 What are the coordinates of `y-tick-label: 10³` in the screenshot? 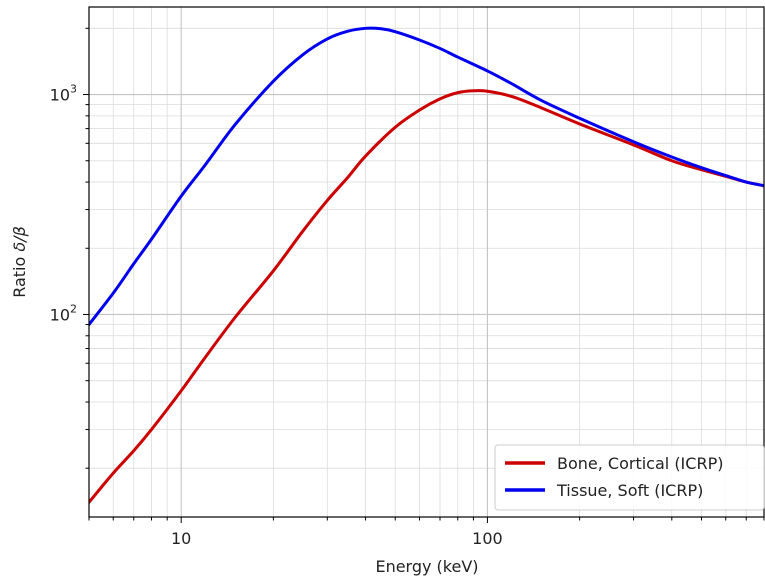 It's located at (63, 94).